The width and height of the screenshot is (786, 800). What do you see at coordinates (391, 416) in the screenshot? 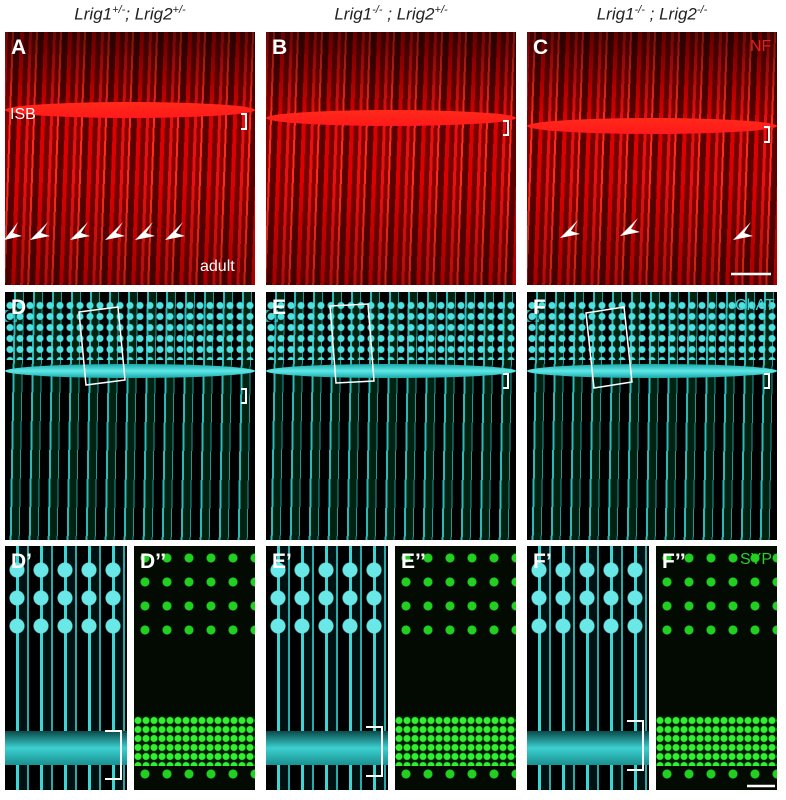
I see `micrograph-panel: E` at bounding box center [391, 416].